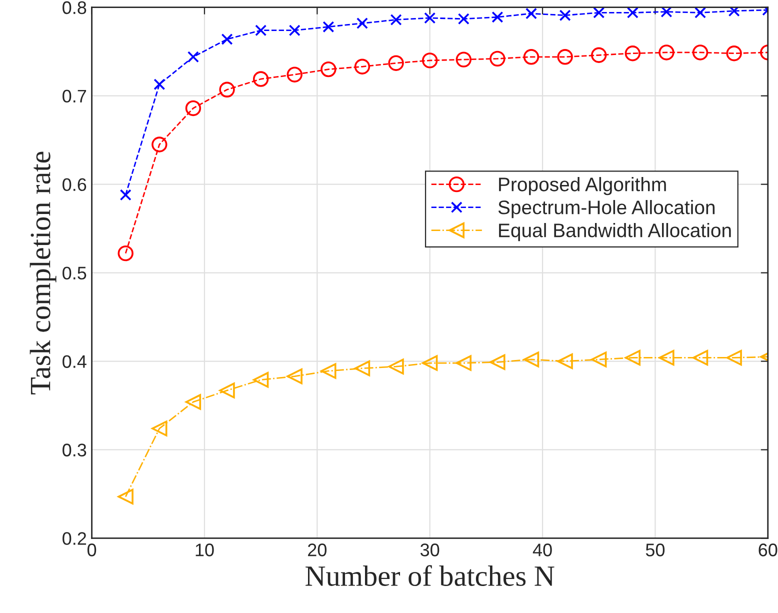 The width and height of the screenshot is (778, 613). What do you see at coordinates (74, 7) in the screenshot?
I see `y-tick-label: 0.8` at bounding box center [74, 7].